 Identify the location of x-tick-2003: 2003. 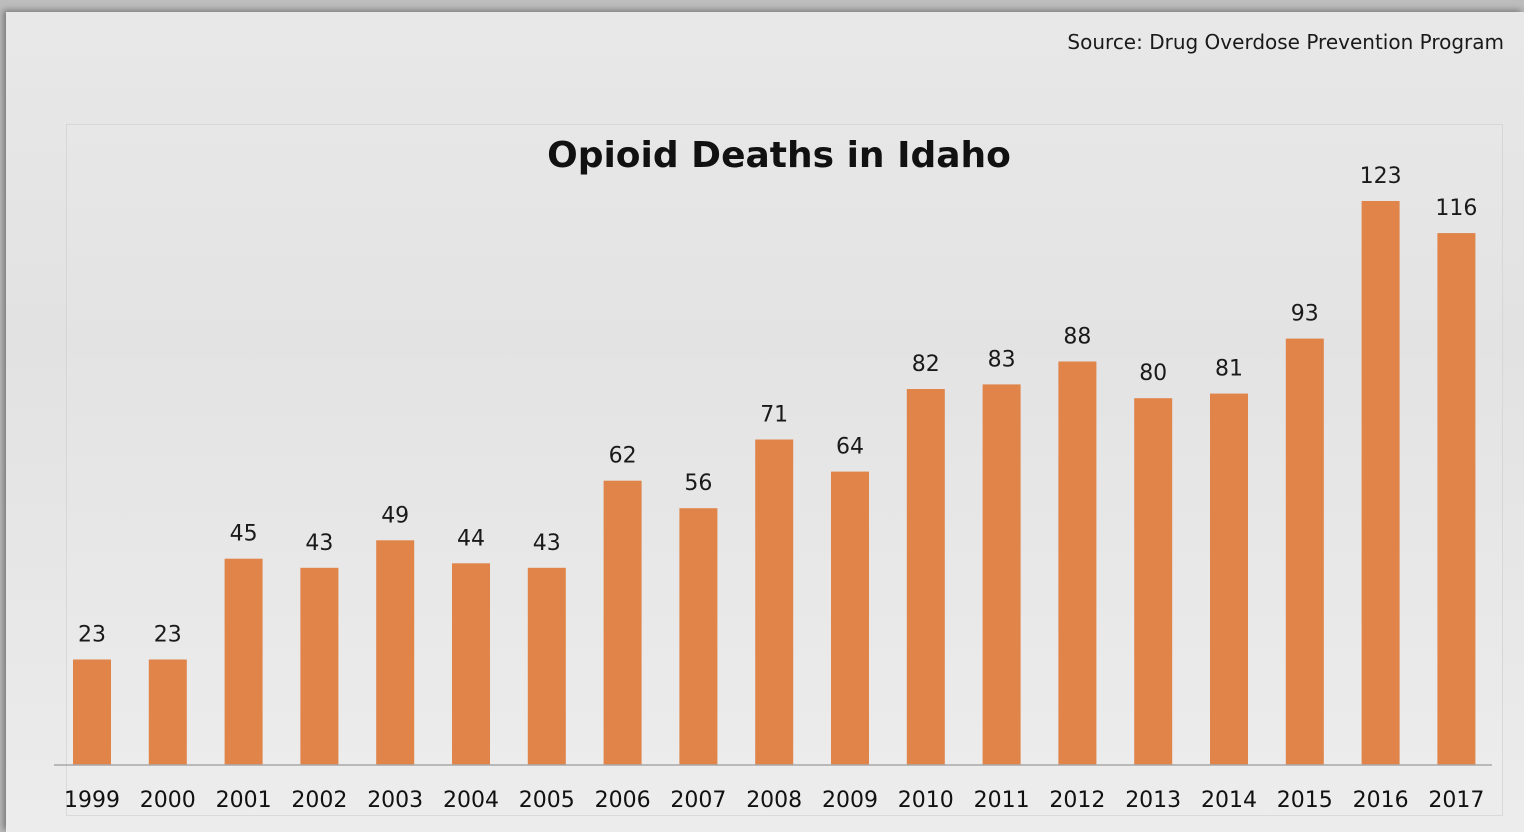
(395, 800).